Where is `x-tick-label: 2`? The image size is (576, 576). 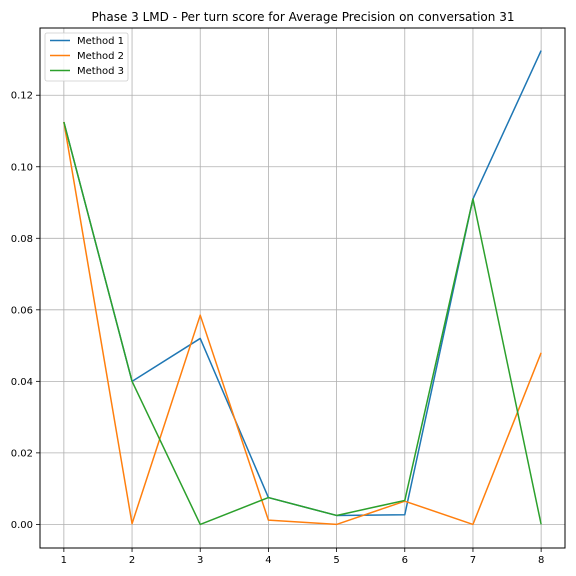
x-tick-label: 2 is located at coordinates (132, 560).